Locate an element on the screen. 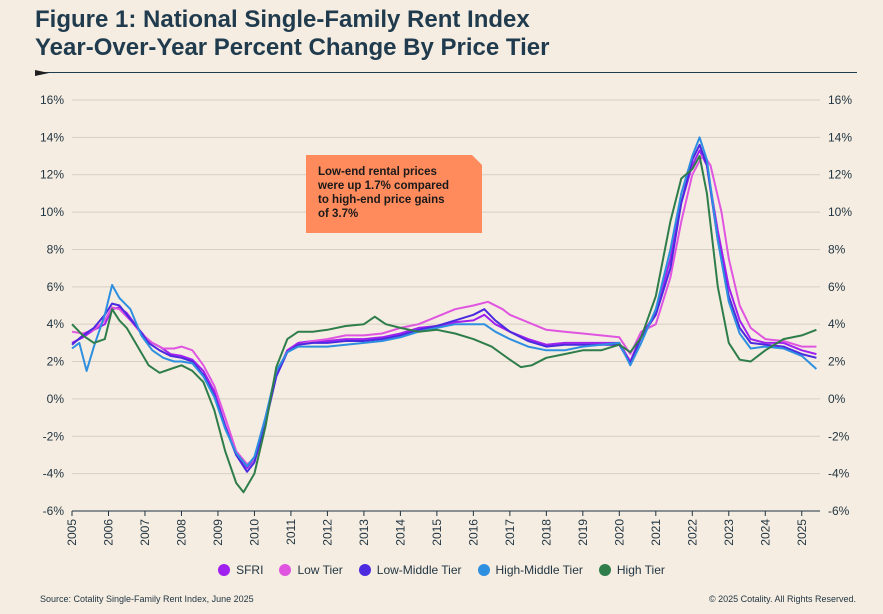 The image size is (883, 614). x-tick-label: 2023 is located at coordinates (729, 532).